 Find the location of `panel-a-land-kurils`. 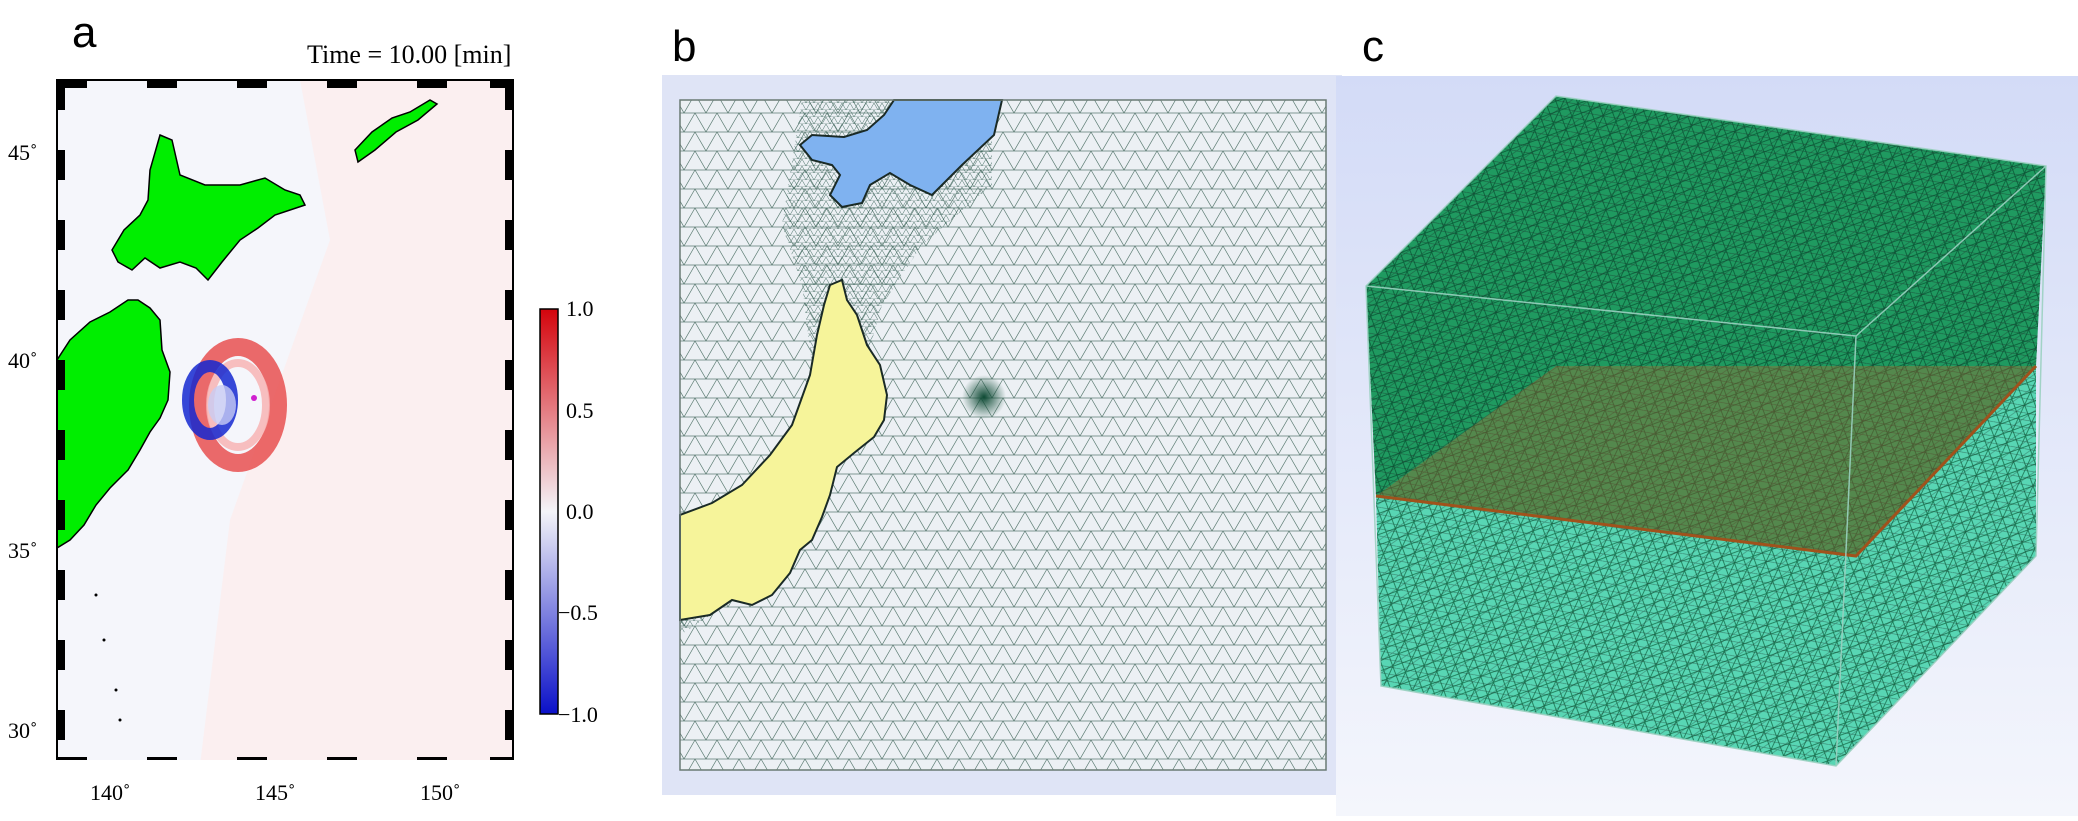

panel-a-land-kurils is located at coordinates (396, 131).